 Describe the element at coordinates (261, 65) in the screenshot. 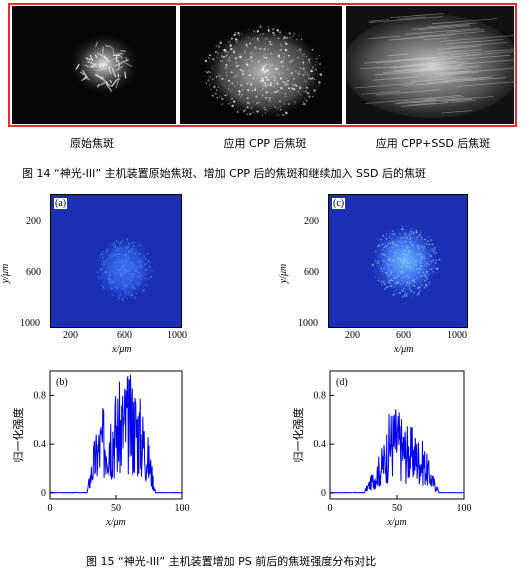

I see `cpp-spot-image` at that location.